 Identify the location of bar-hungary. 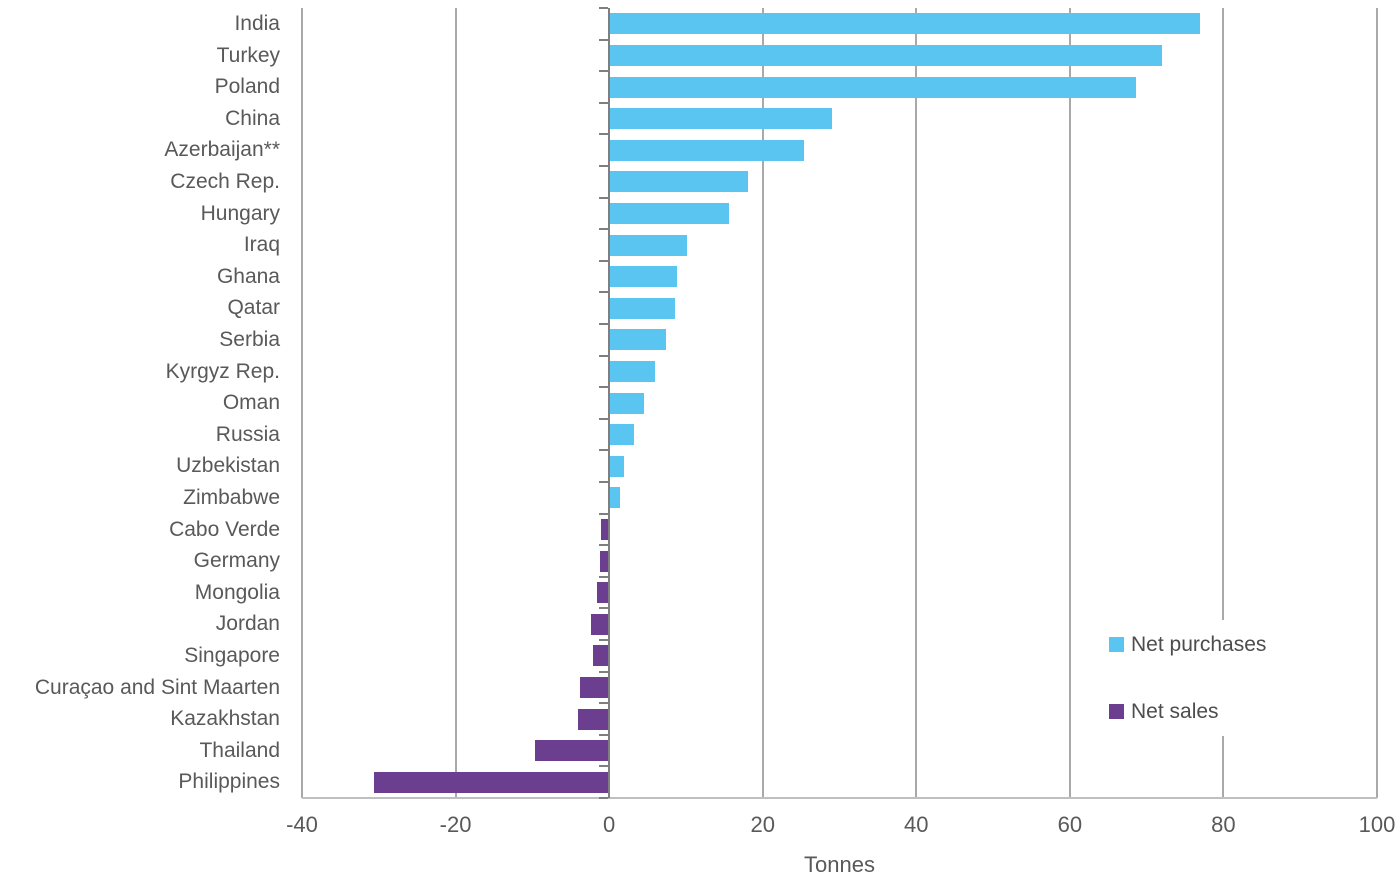
(669, 213).